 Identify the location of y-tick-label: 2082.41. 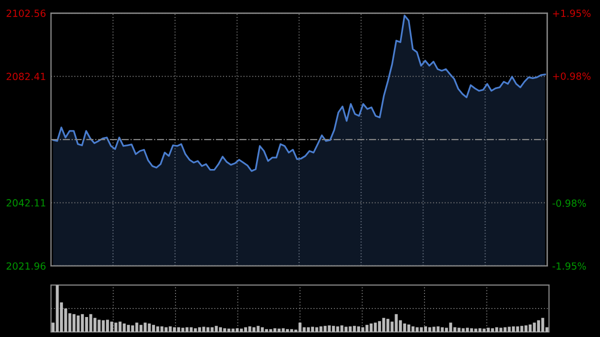
(26, 76).